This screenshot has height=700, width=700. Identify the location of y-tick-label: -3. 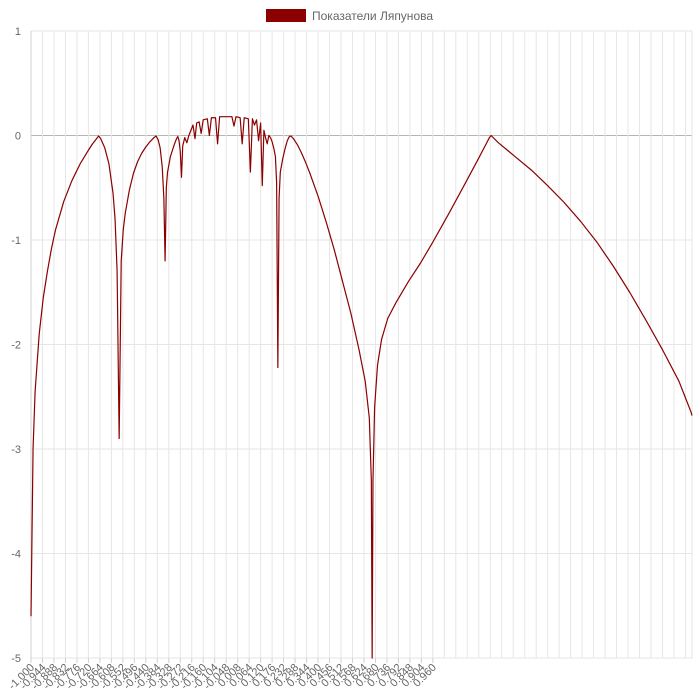
(16, 450).